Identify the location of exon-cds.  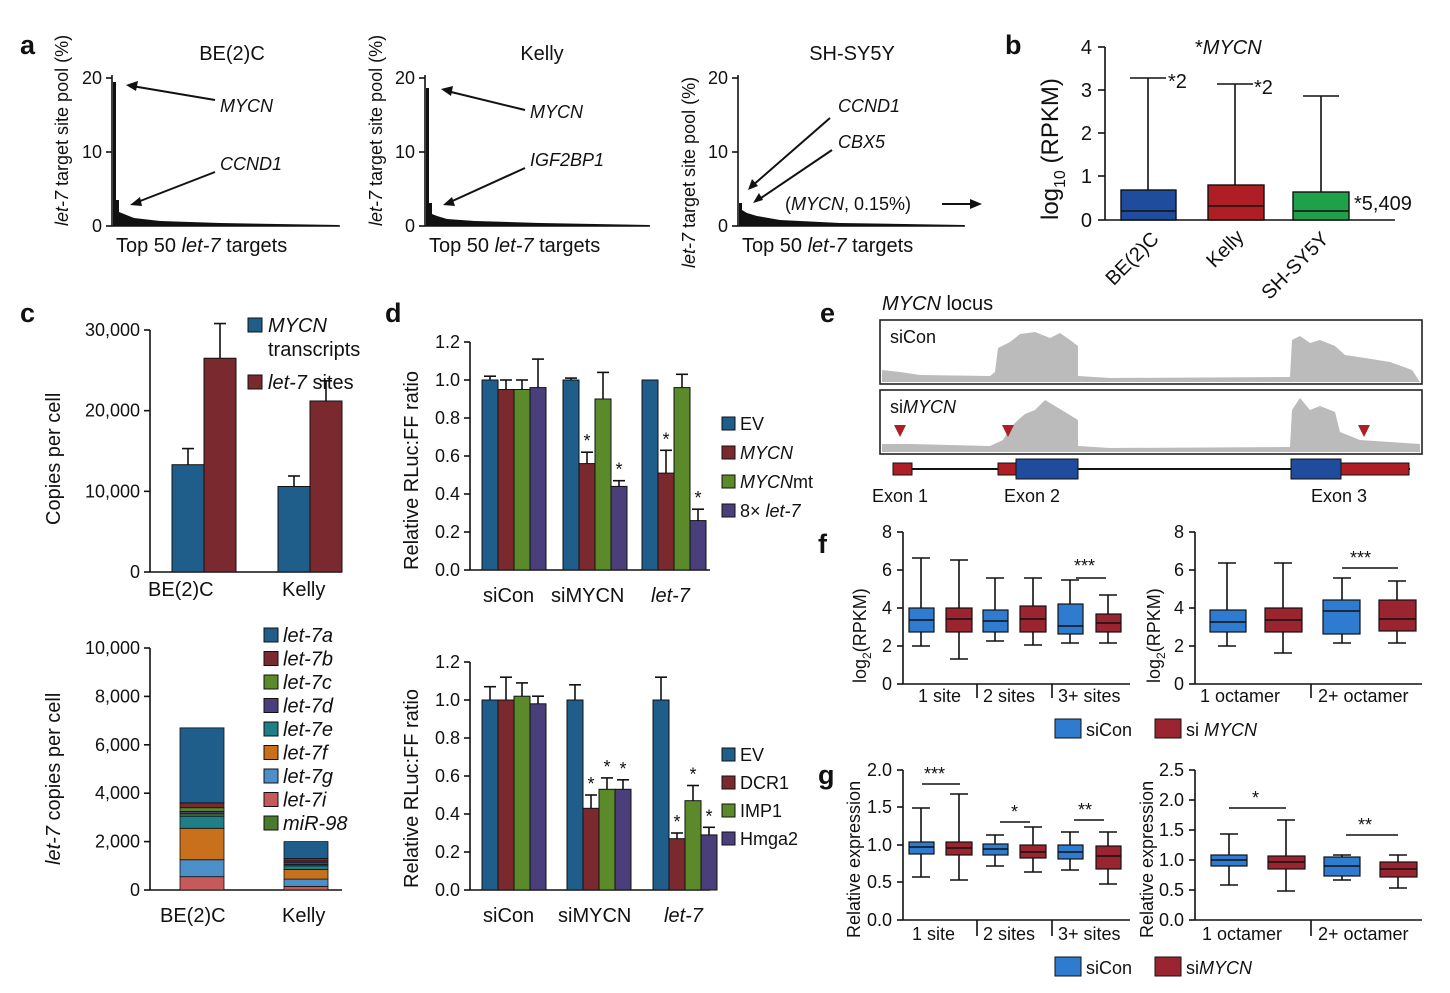
(1047, 469).